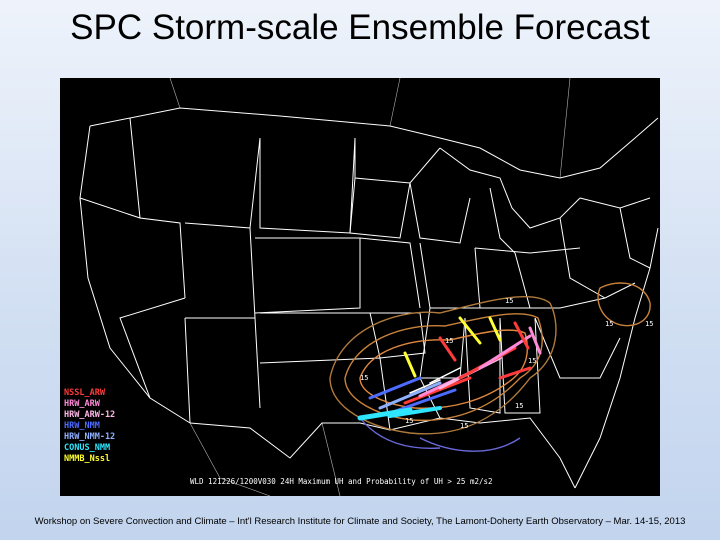 The width and height of the screenshot is (720, 540). I want to click on contour-labels: 15 15 15 15 15 15 15 15 15, so click(506, 363).